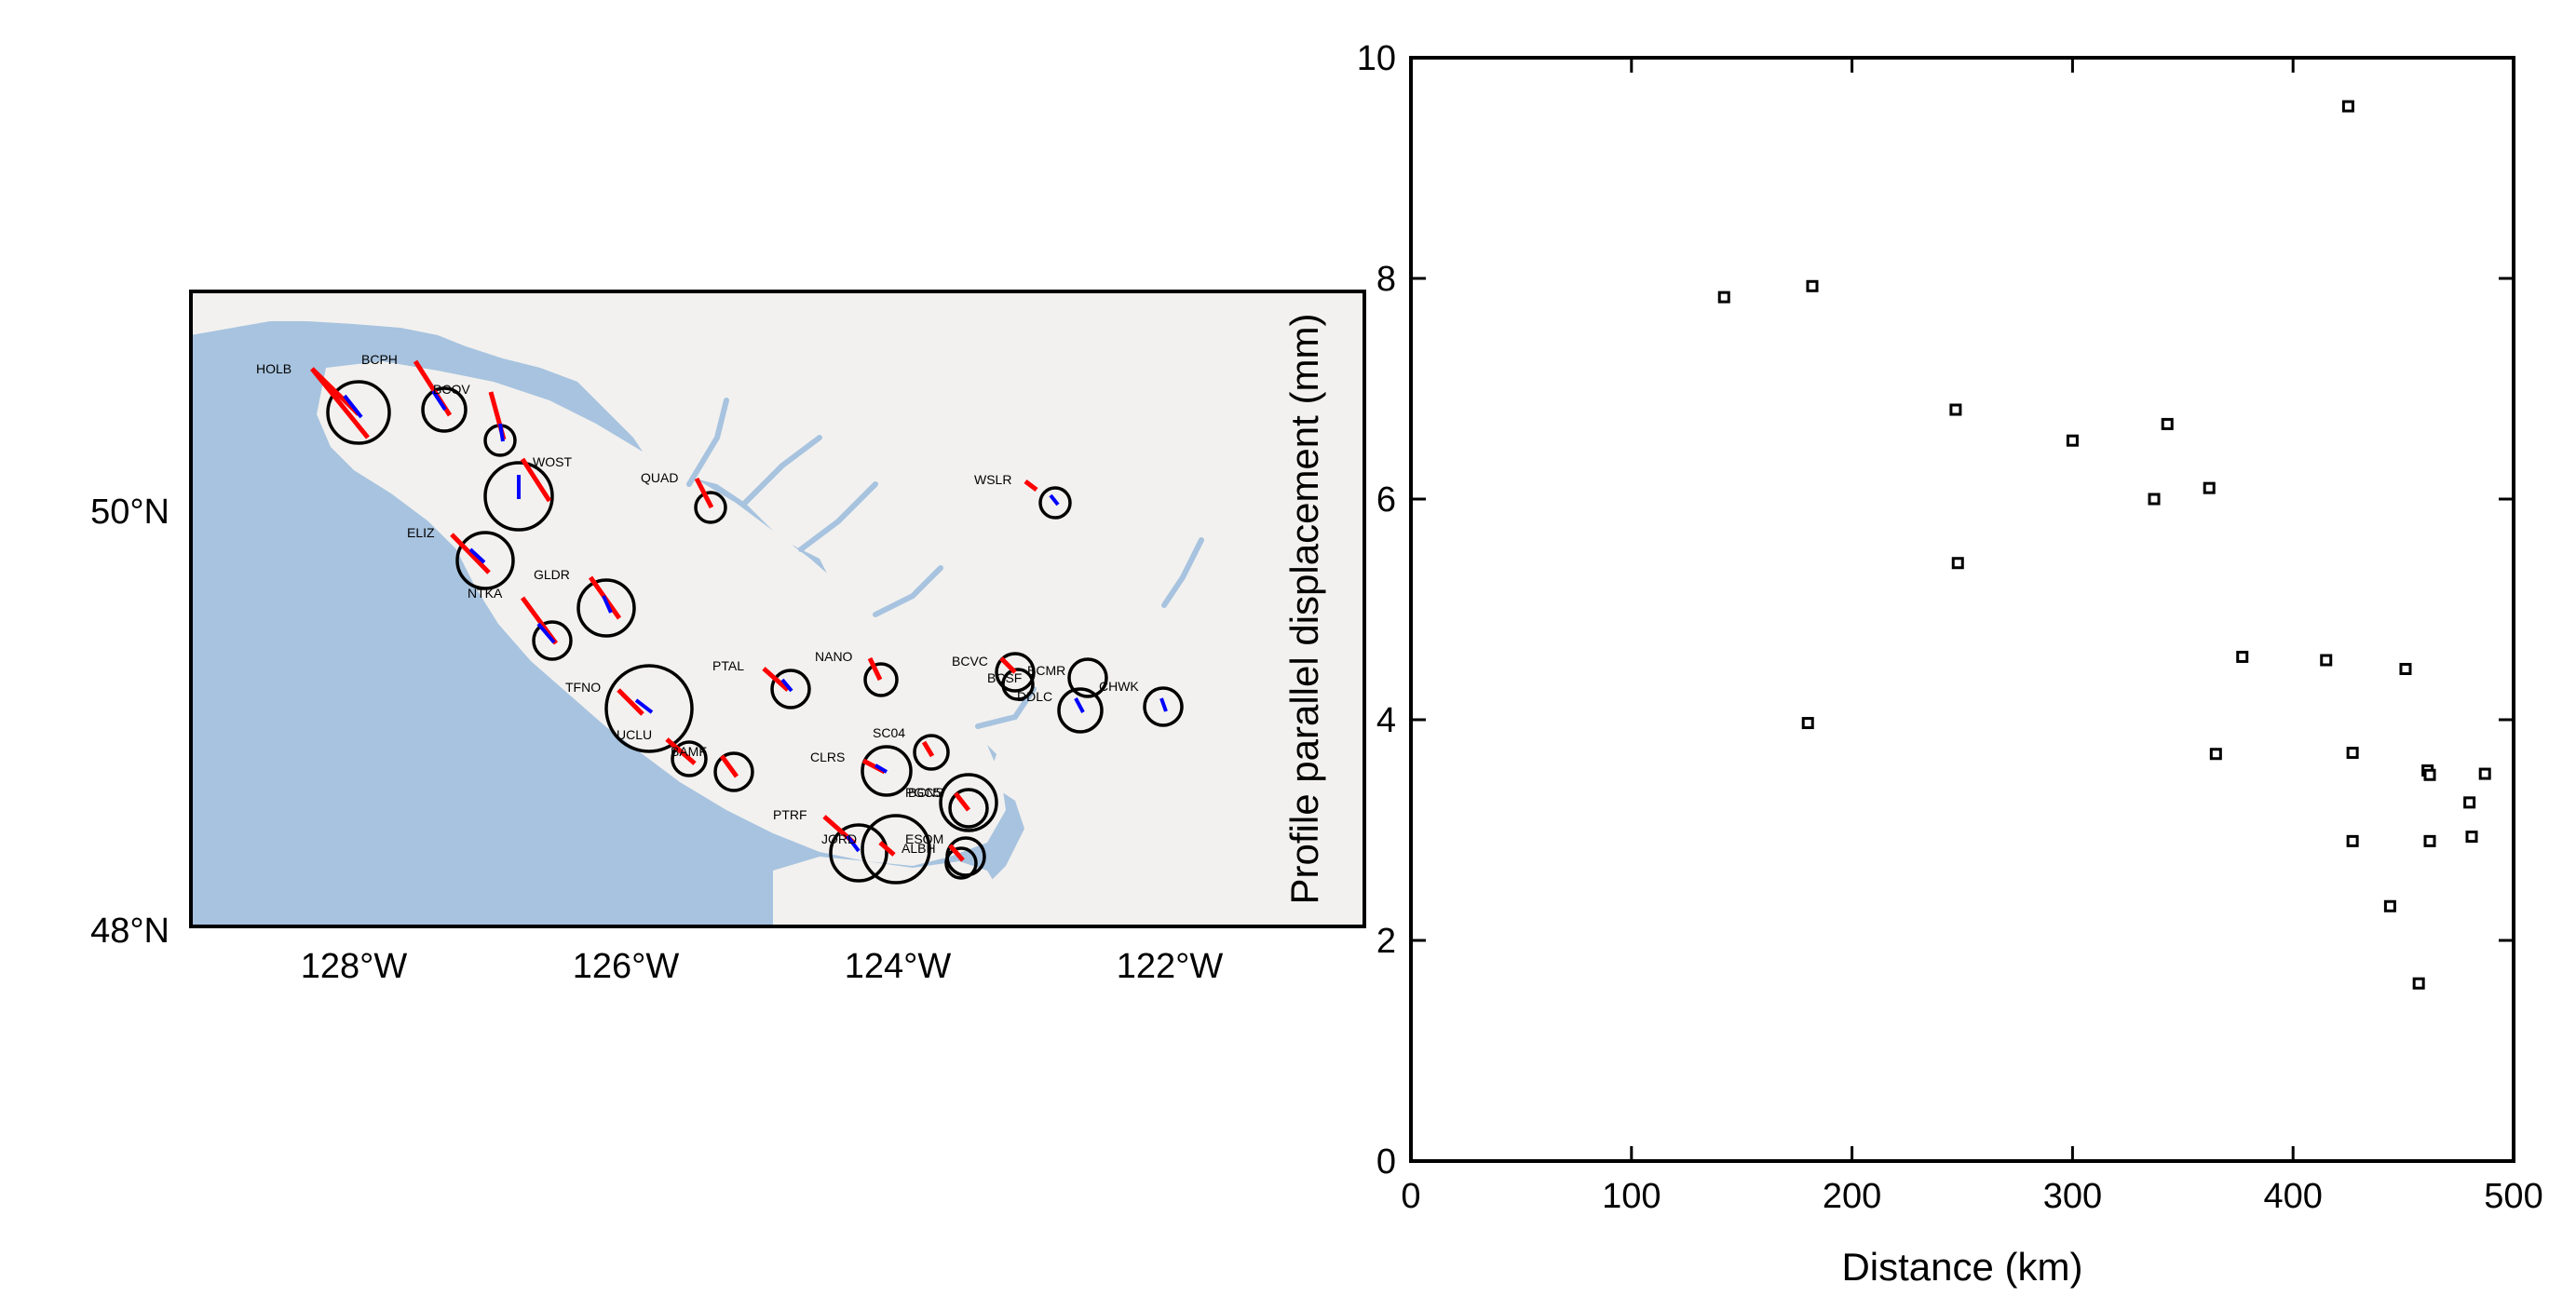 The height and width of the screenshot is (1297, 2576). What do you see at coordinates (486, 593) in the screenshot?
I see `station-label-ntka: NTKA` at bounding box center [486, 593].